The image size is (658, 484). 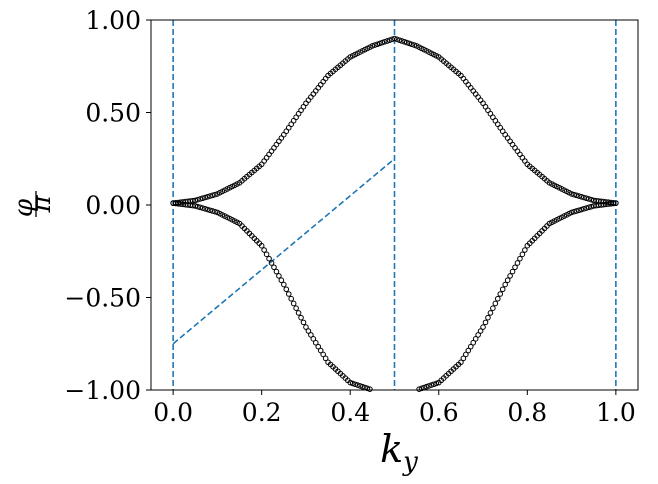 What do you see at coordinates (102, 390) in the screenshot?
I see `y-tick-label: −1.00` at bounding box center [102, 390].